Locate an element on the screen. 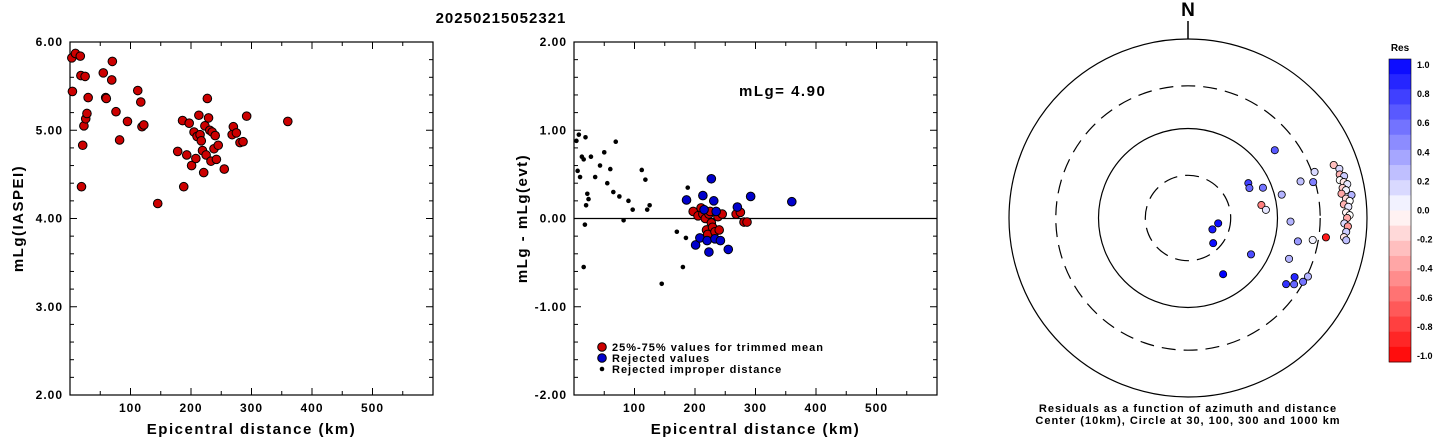  res-y-tick-label: 2.00 is located at coordinates (553, 42).